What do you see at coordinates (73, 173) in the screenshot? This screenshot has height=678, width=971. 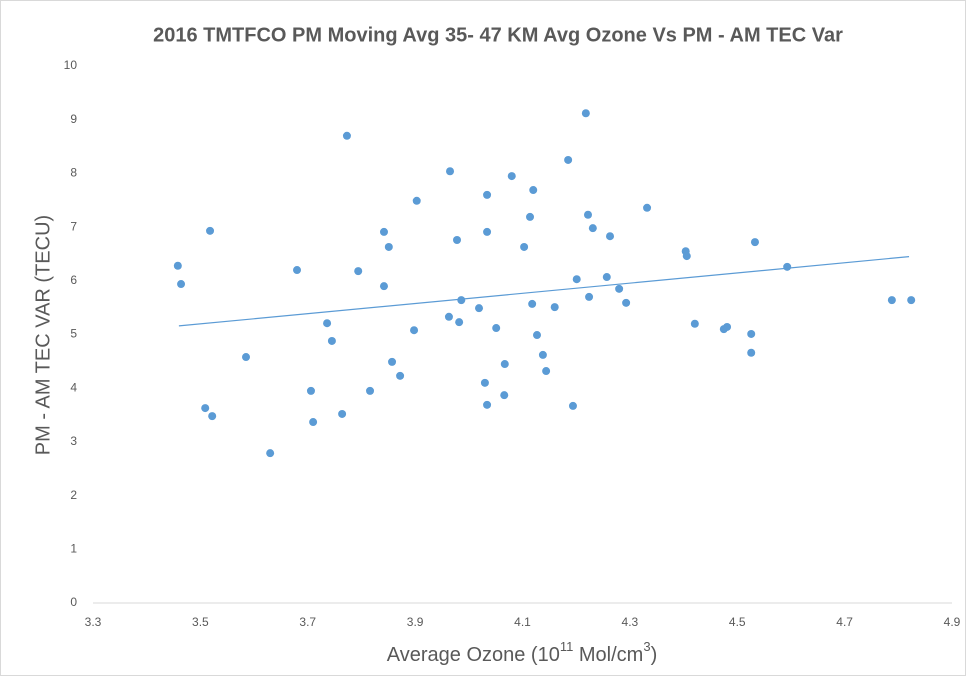 I see `y-tick-label: 8` at bounding box center [73, 173].